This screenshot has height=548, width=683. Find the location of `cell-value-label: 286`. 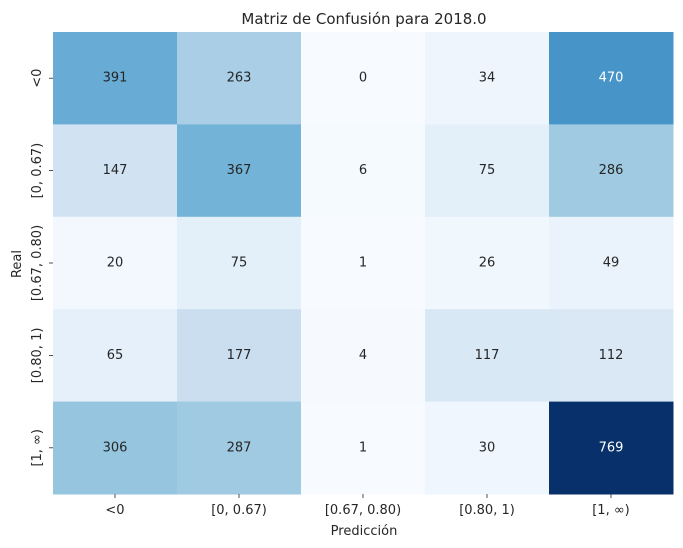

cell-value-label: 286 is located at coordinates (611, 170).